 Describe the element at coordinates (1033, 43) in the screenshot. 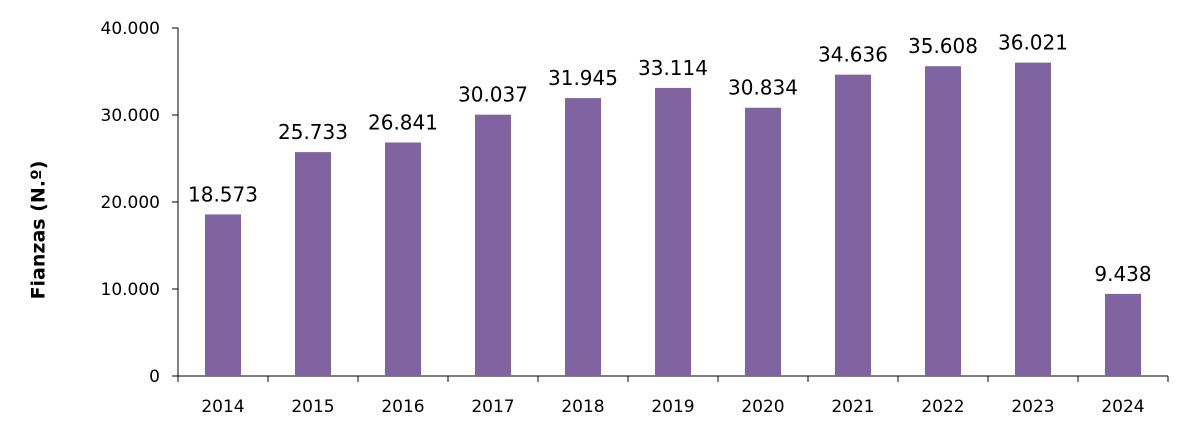

I see `value-label: 36.021` at that location.